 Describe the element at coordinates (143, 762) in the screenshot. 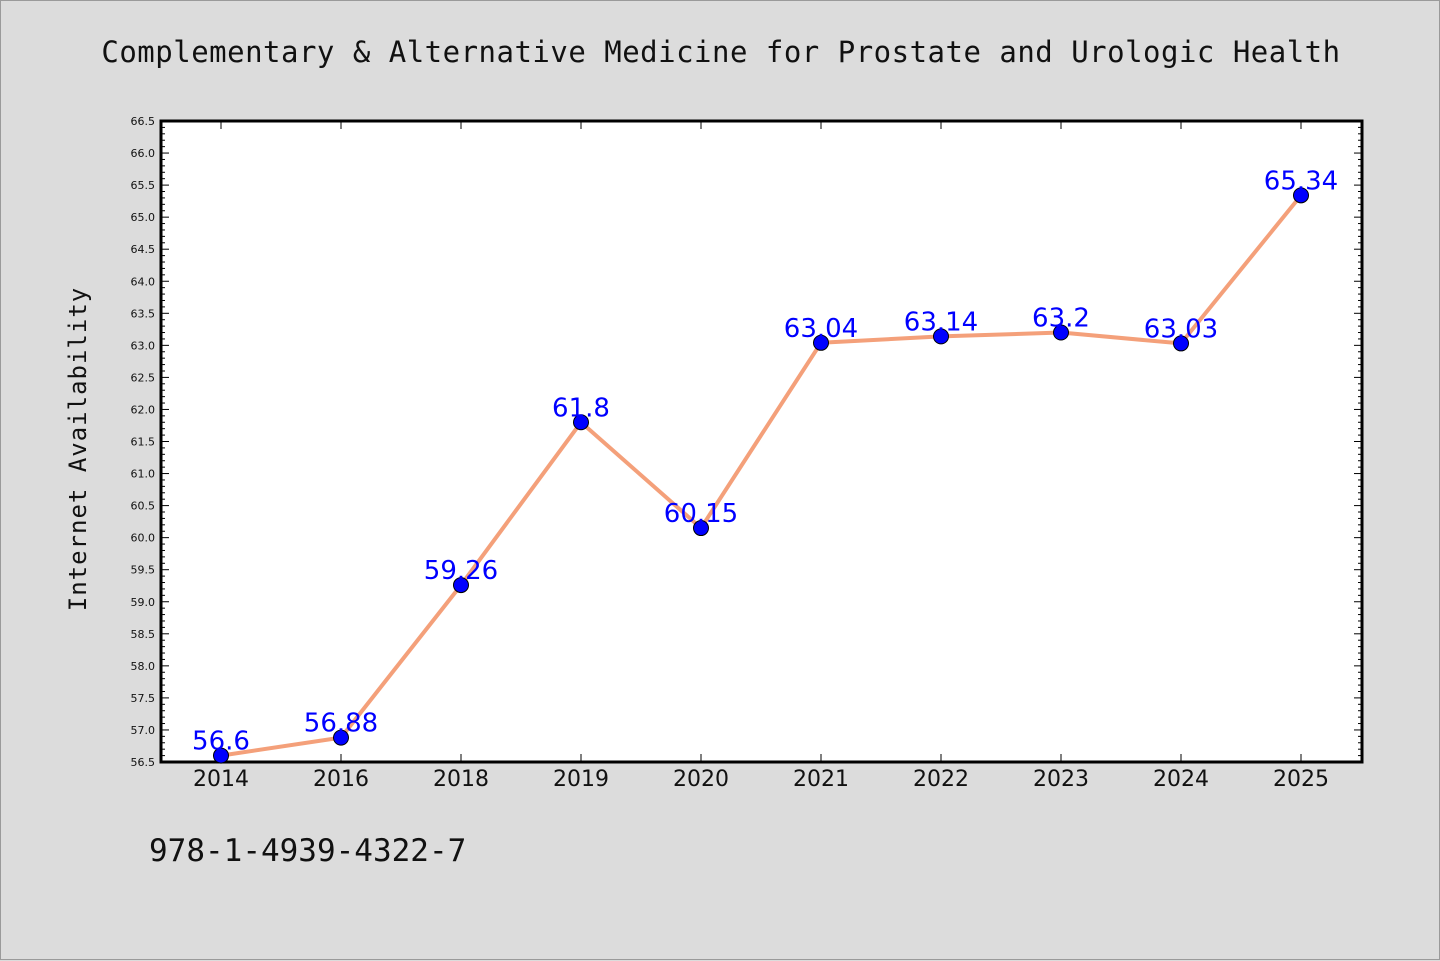

I see `y-tick-label: 56.5` at that location.